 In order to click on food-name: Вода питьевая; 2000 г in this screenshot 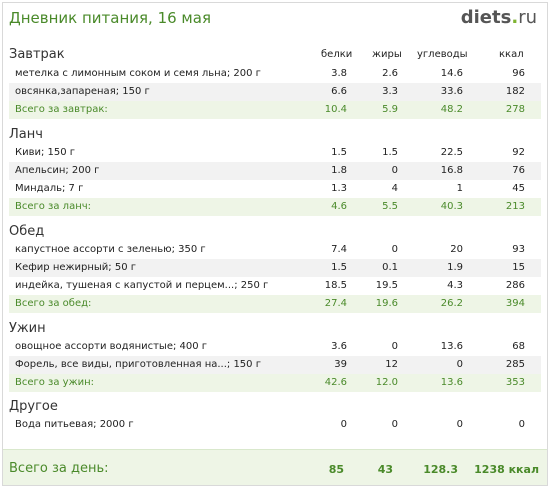, I will do `click(74, 424)`.